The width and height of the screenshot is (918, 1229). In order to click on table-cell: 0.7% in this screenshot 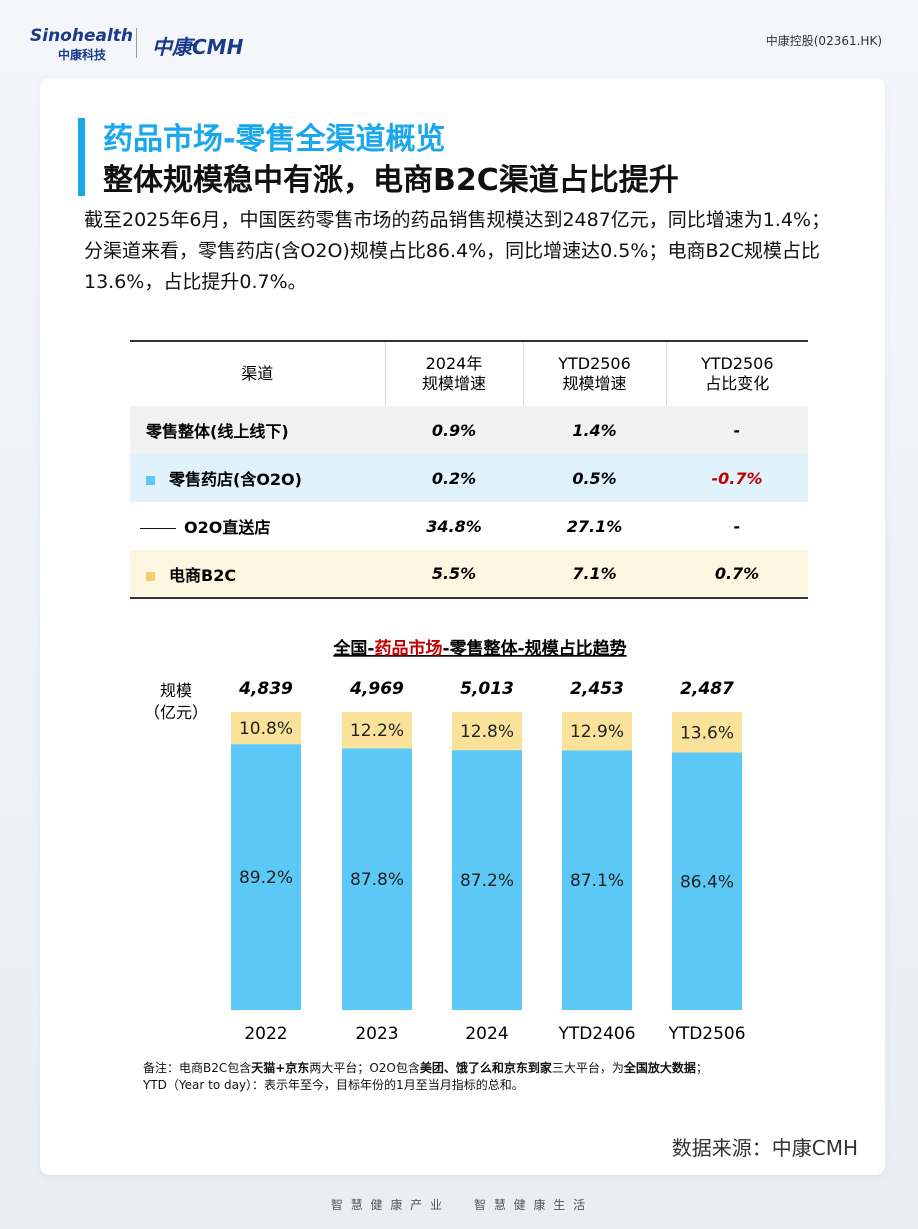, I will do `click(737, 574)`.